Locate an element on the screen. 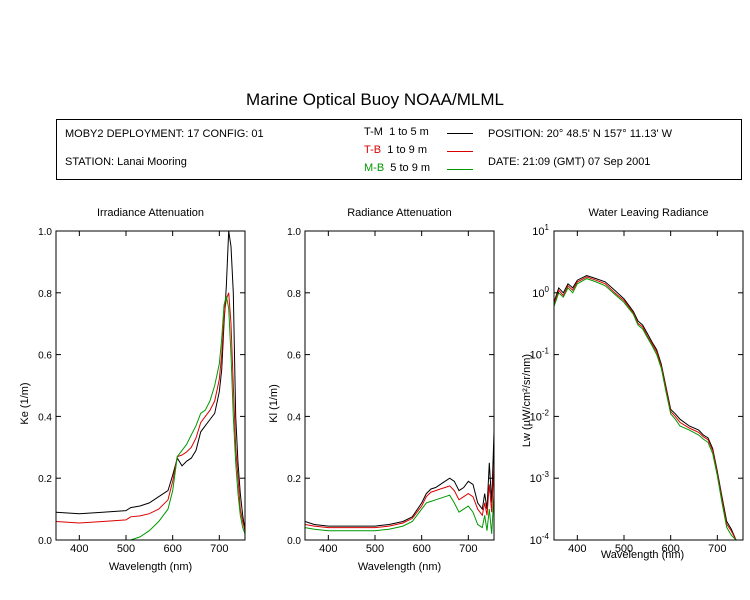 This screenshot has width=750, height=600. legend-code: T-M is located at coordinates (373, 132).